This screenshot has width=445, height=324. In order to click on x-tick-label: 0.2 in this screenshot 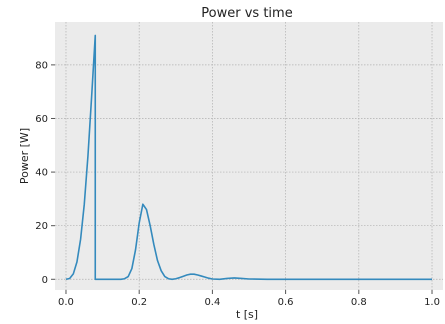, I will do `click(139, 302)`.